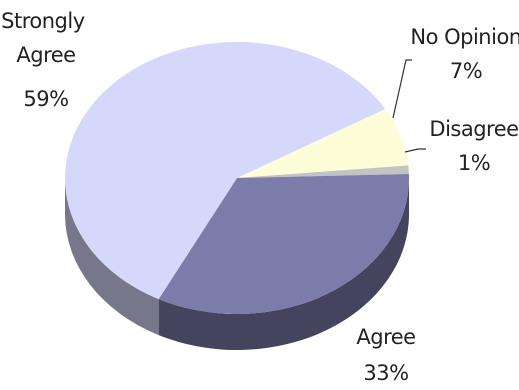 The width and height of the screenshot is (519, 390). I want to click on label-no-opinion: No Opinion, so click(464, 37).